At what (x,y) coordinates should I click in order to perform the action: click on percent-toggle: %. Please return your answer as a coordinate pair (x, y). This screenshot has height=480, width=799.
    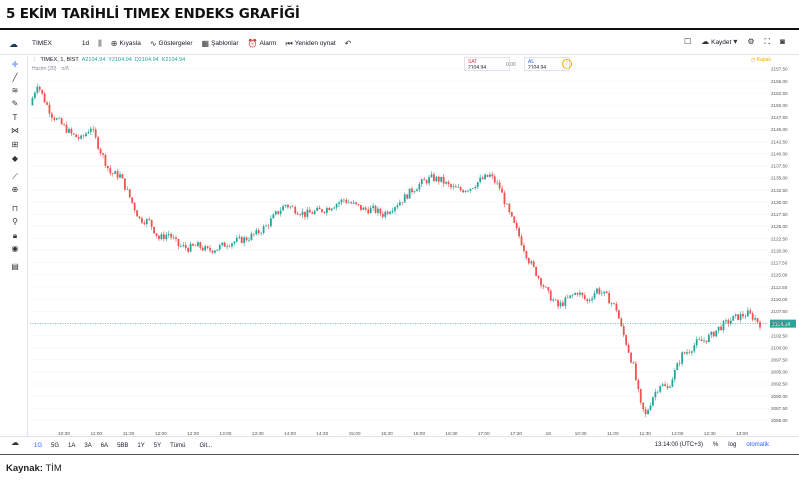
    Looking at the image, I should click on (715, 445).